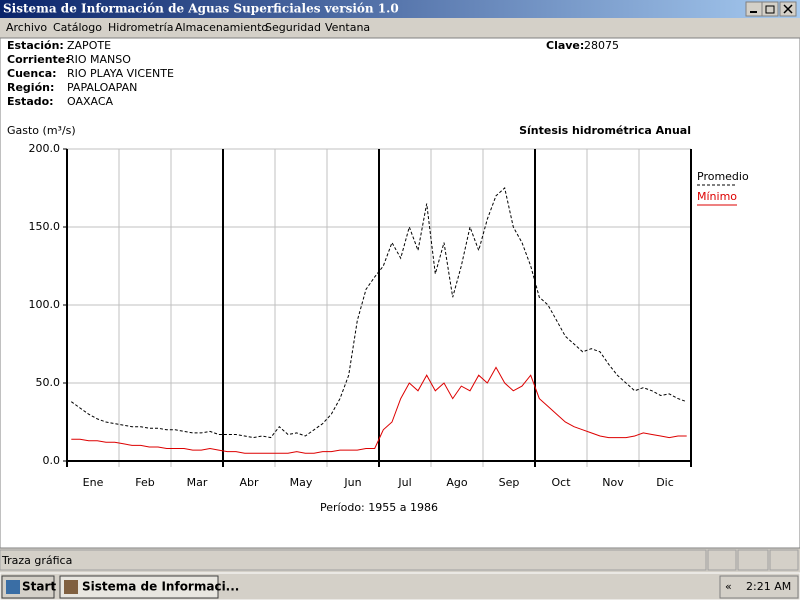  What do you see at coordinates (99, 59) in the screenshot?
I see `field-value: RIO MANSO` at bounding box center [99, 59].